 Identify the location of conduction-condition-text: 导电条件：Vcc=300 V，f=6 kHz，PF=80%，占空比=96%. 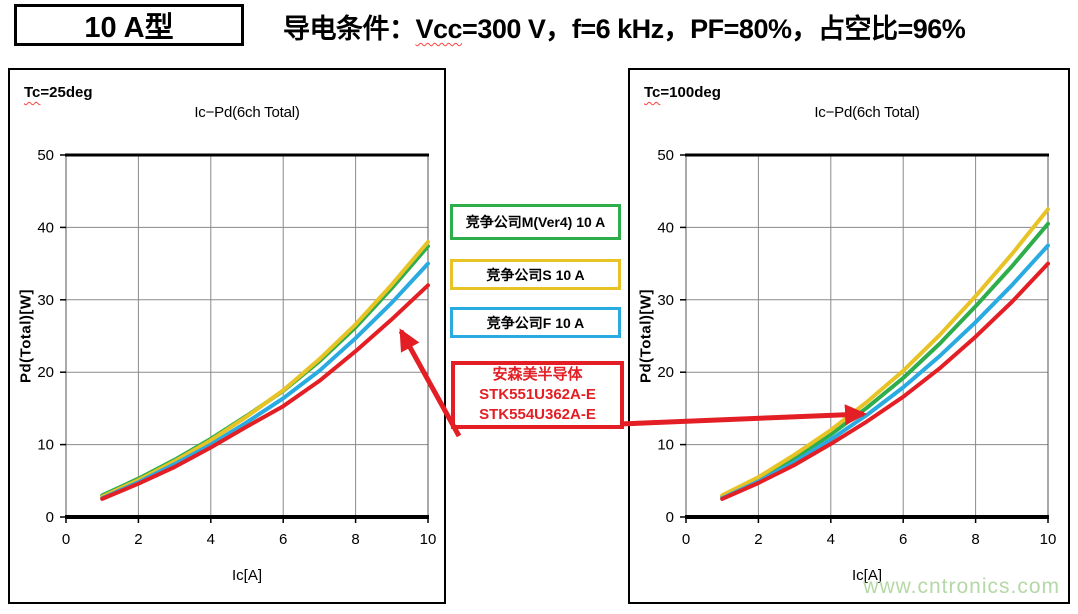
(624, 26).